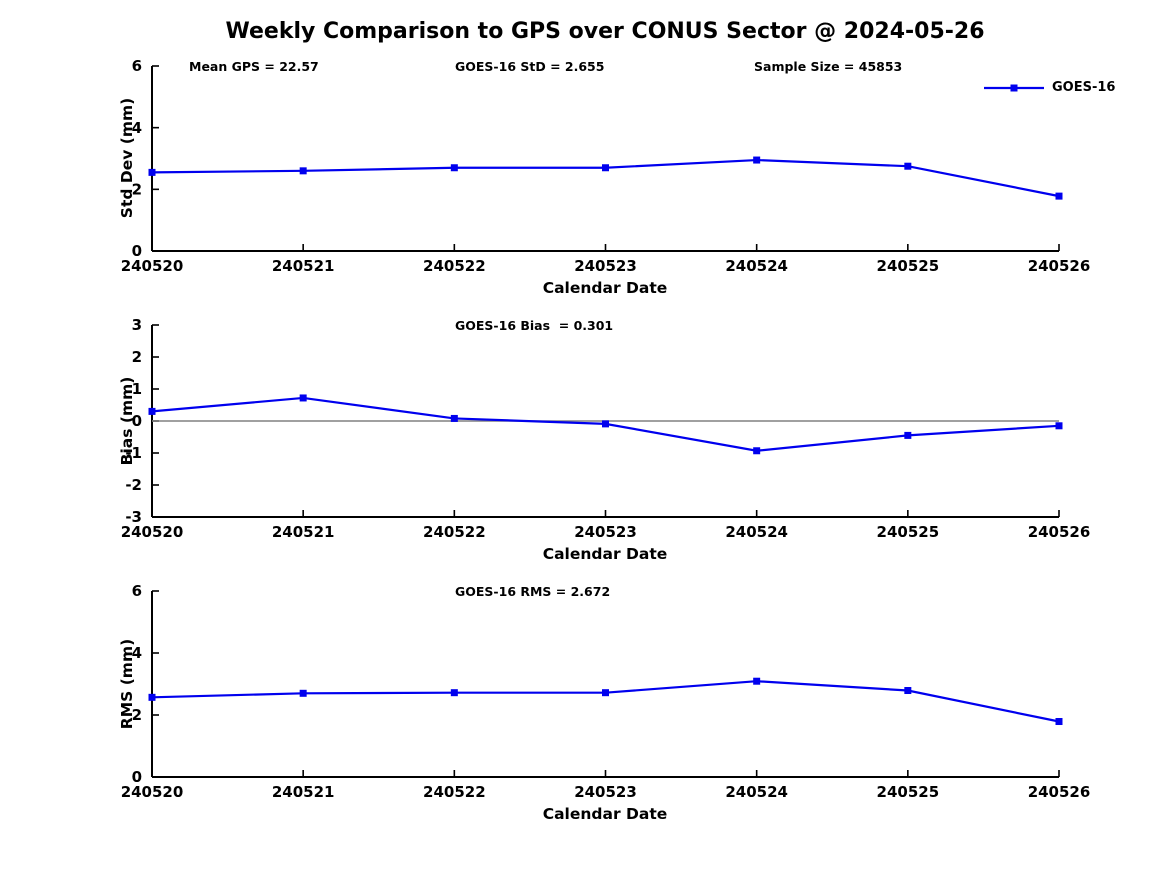 The image size is (1167, 875). Describe the element at coordinates (534, 325) in the screenshot. I see `annotation-goes16-bias: GOES-16 Bias = 0.301` at that location.